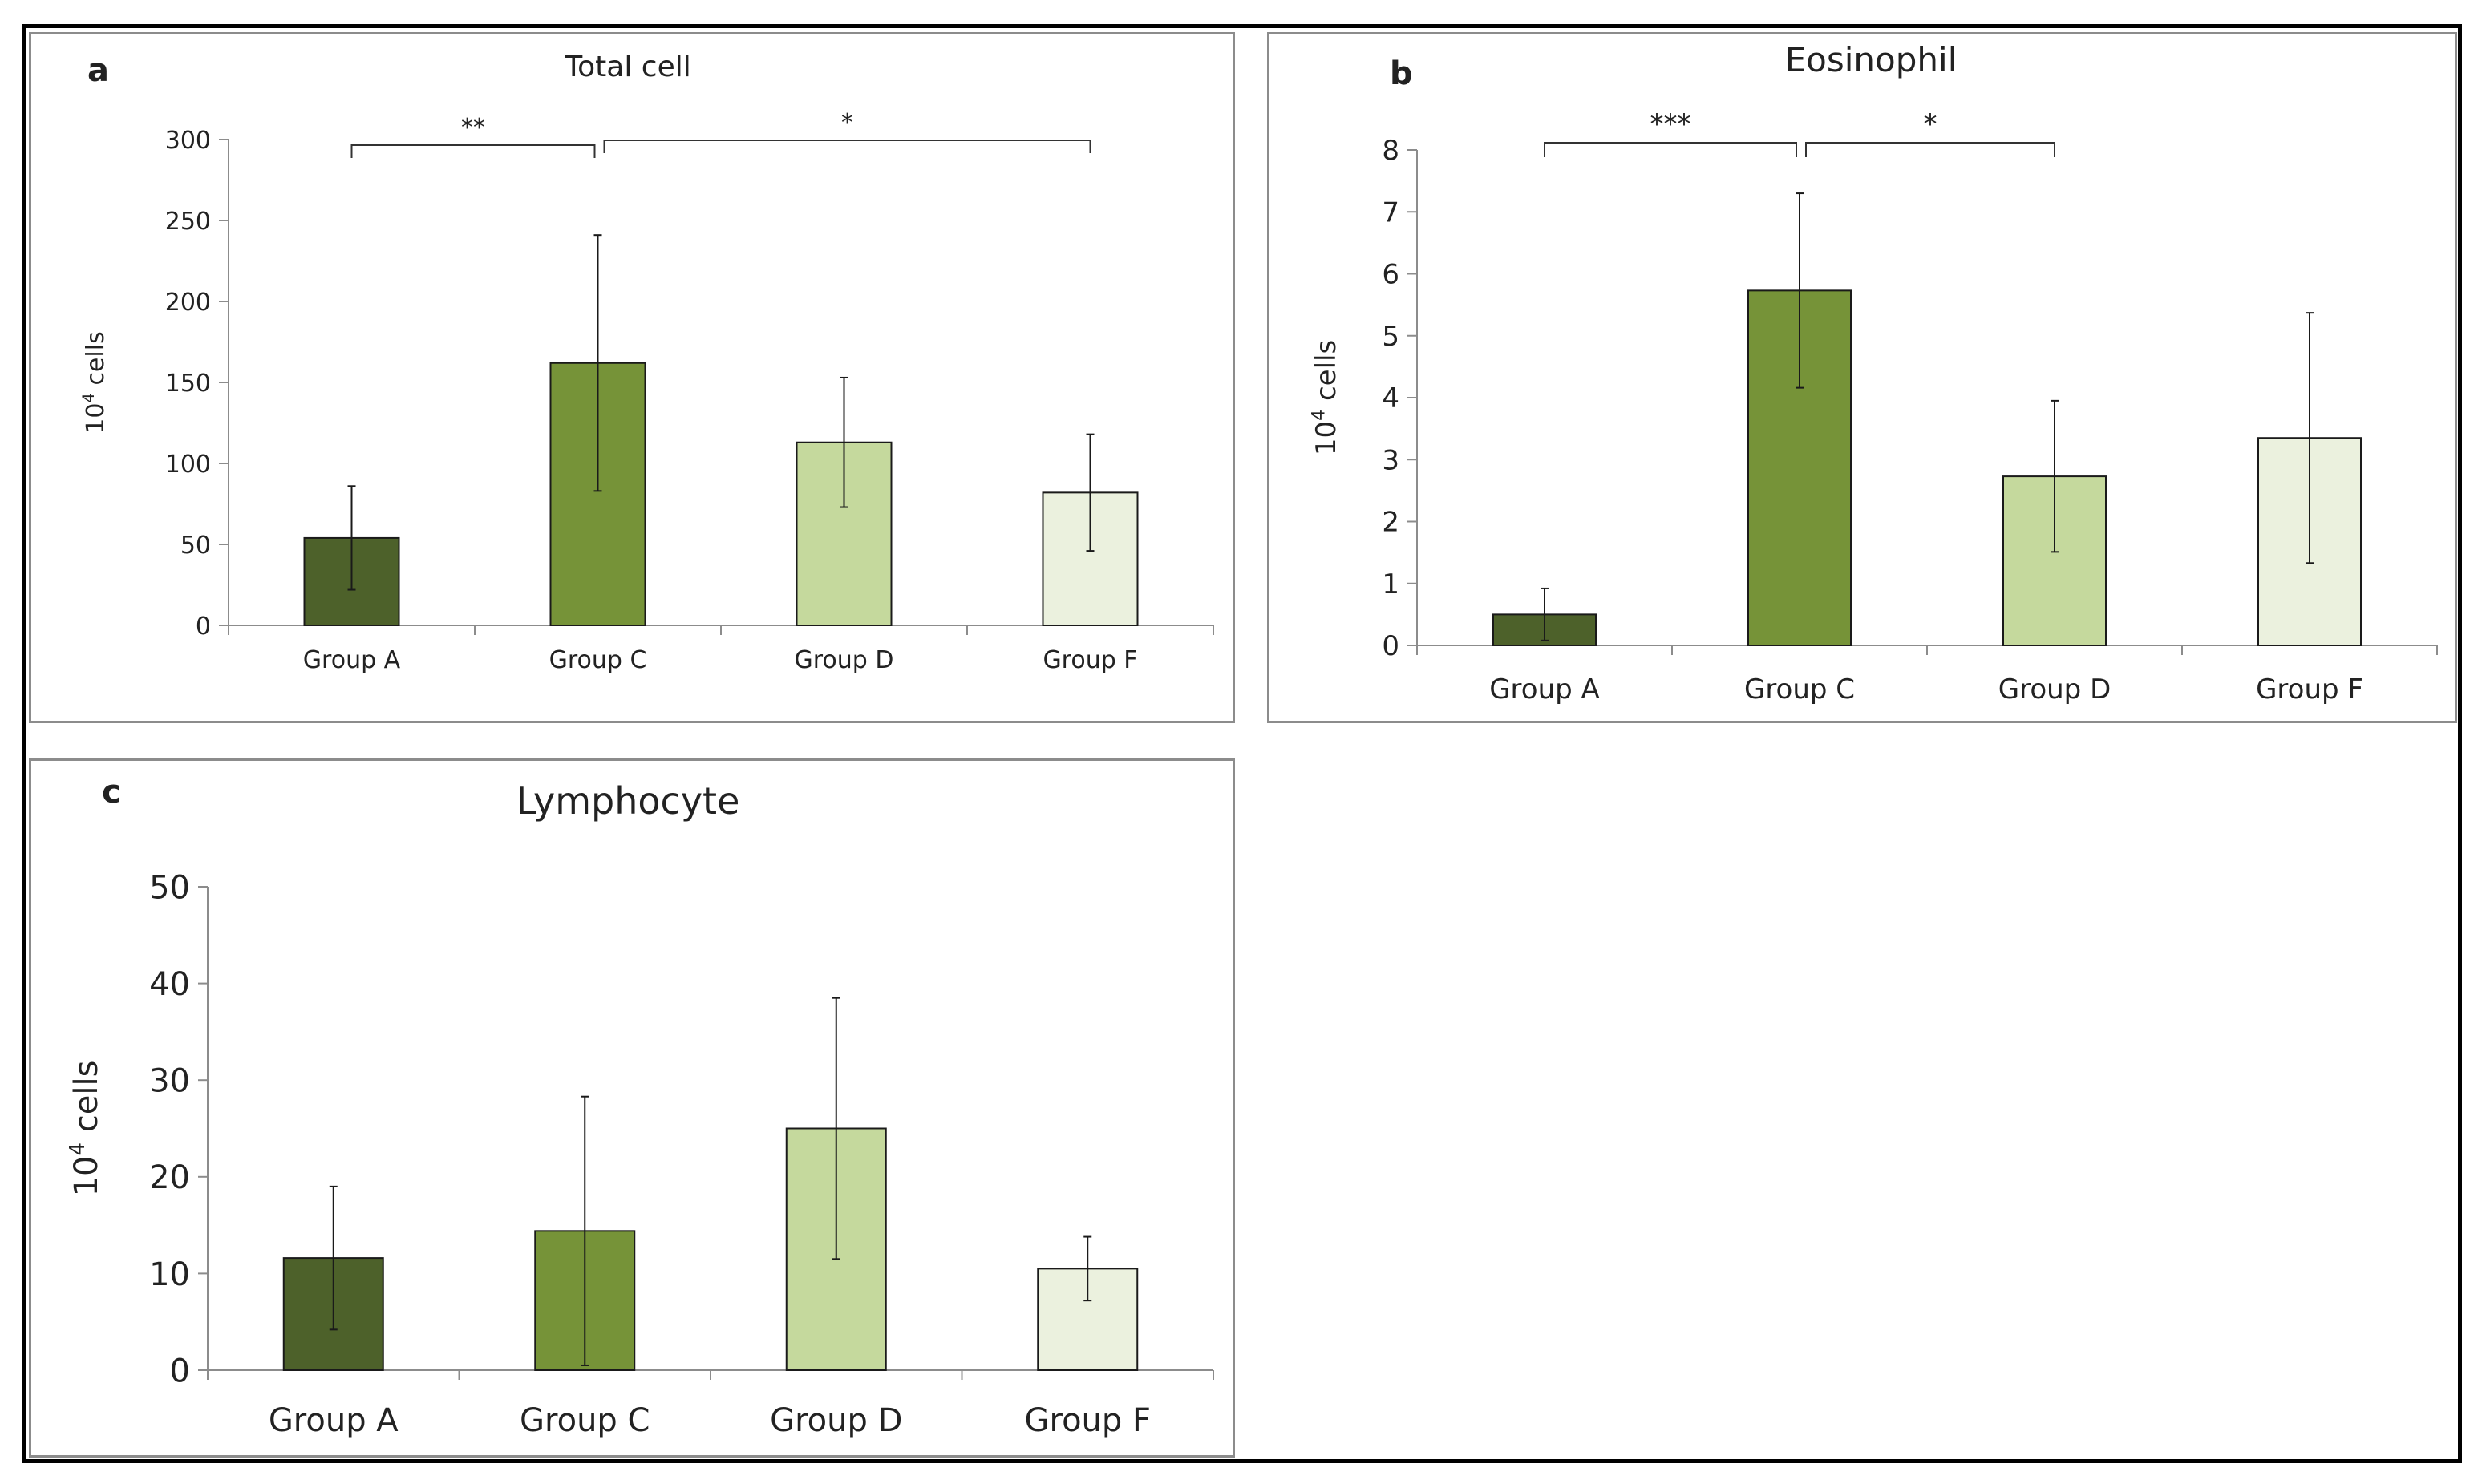 The height and width of the screenshot is (1484, 2482). I want to click on y-tick-label: 2, so click(1390, 523).